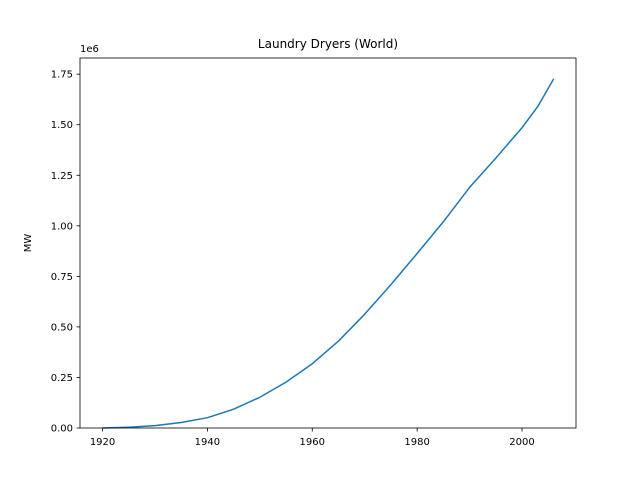 This screenshot has width=640, height=480. I want to click on y-tick-label: 0.50, so click(62, 327).